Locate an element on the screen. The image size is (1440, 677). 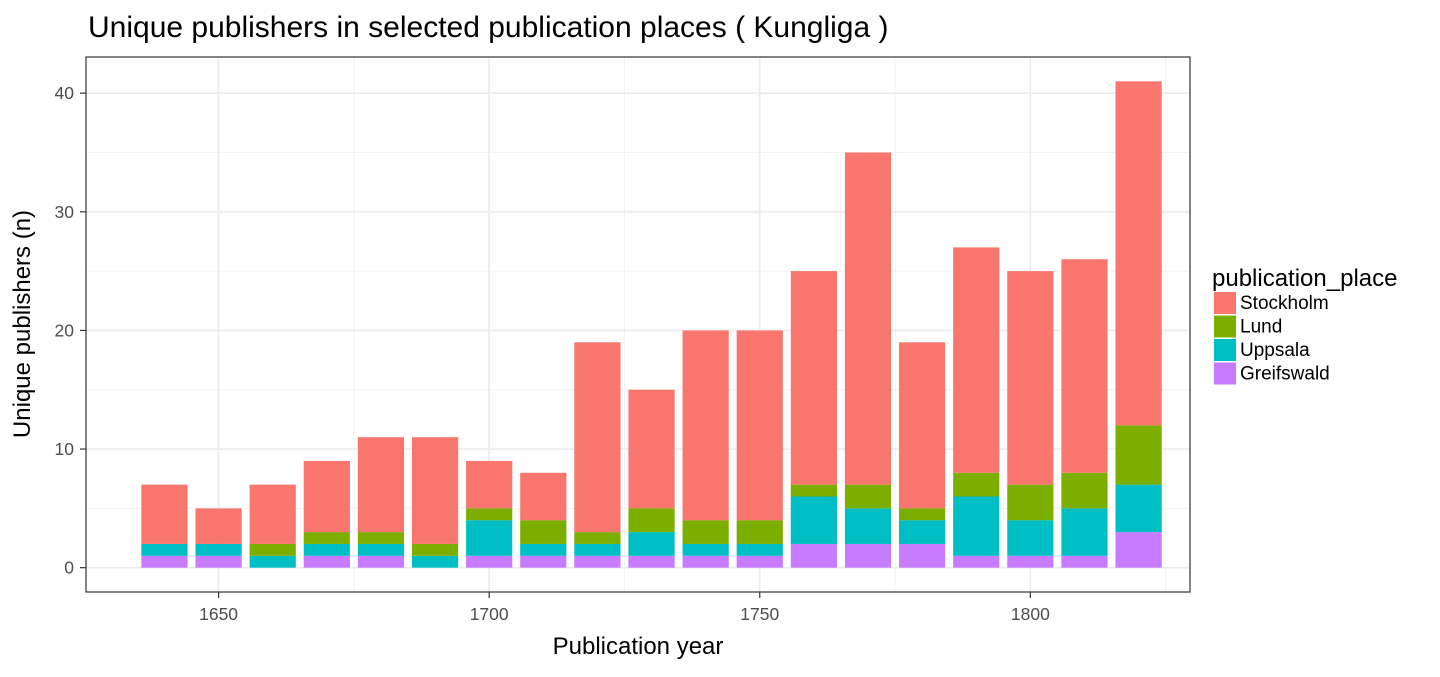
y-tick-label: 10 is located at coordinates (65, 449).